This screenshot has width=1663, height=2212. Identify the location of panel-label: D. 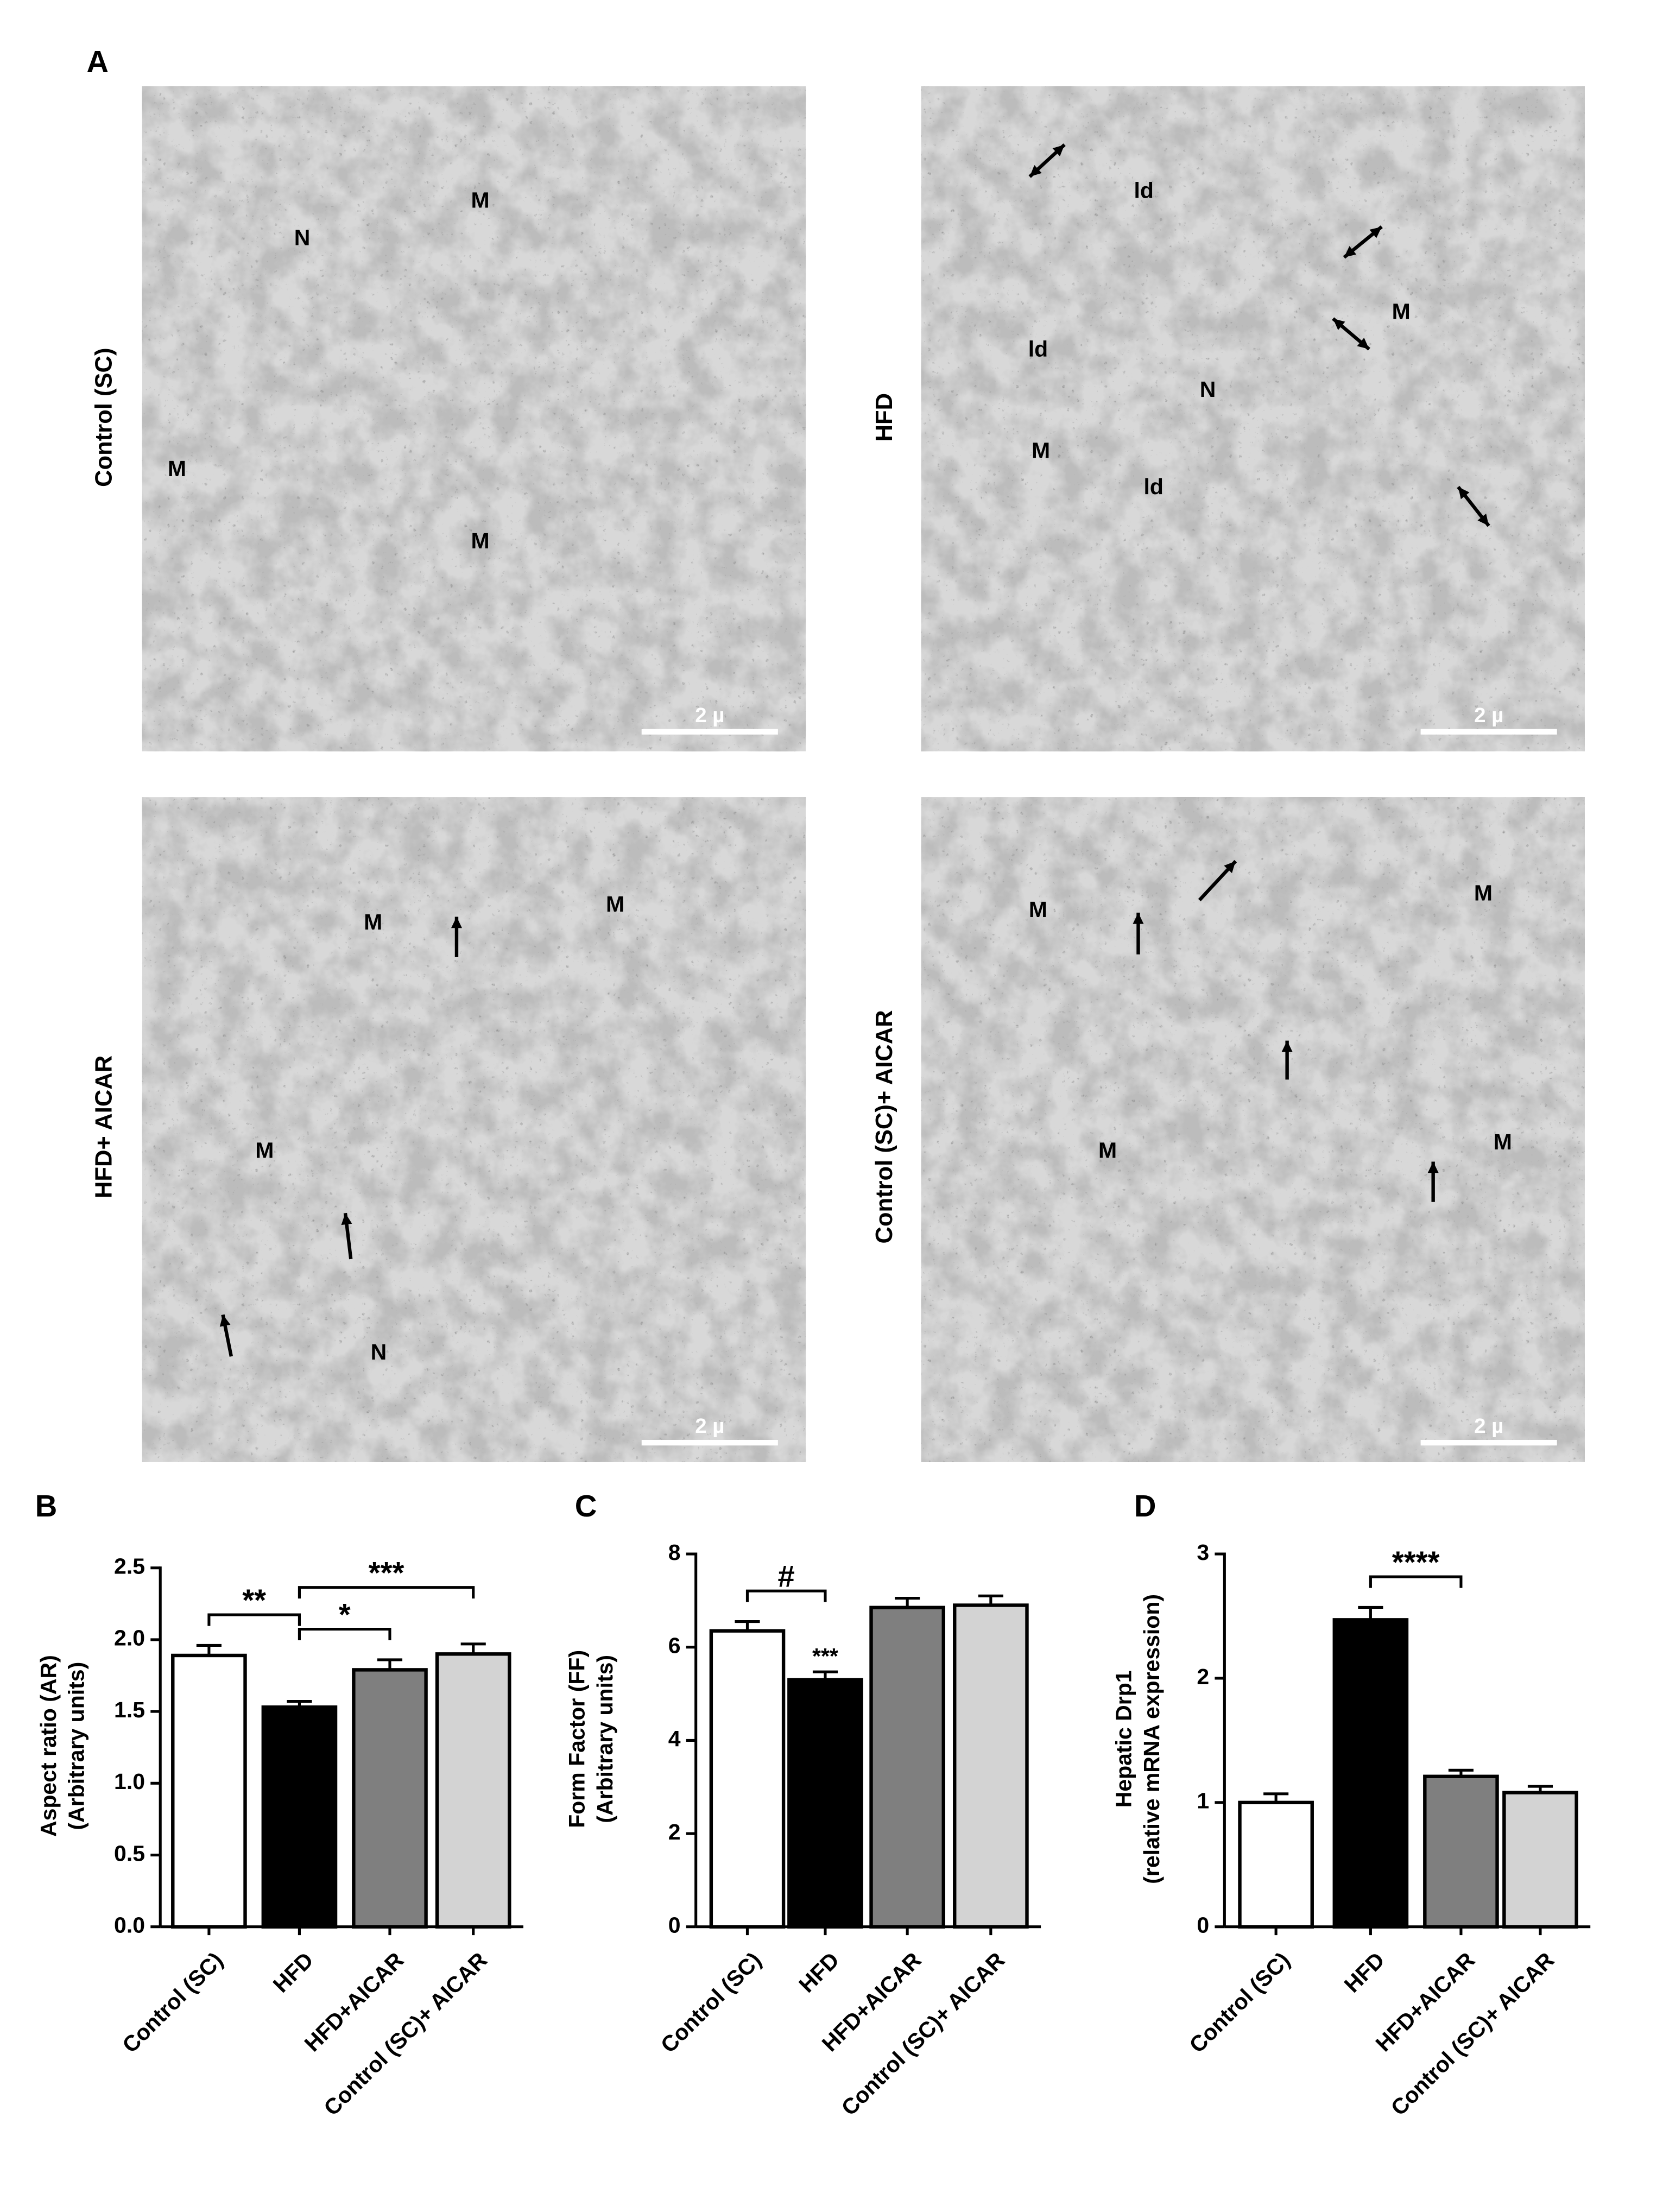
(1145, 1506).